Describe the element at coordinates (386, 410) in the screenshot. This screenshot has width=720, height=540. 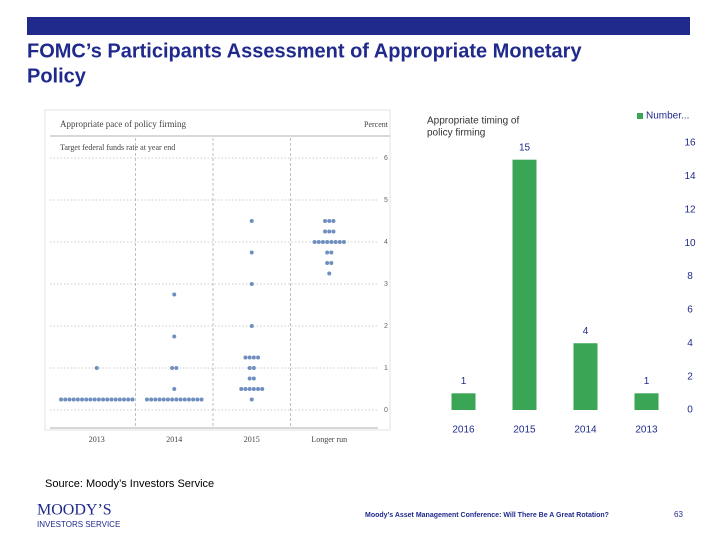
I see `y-tick-label: 0` at that location.